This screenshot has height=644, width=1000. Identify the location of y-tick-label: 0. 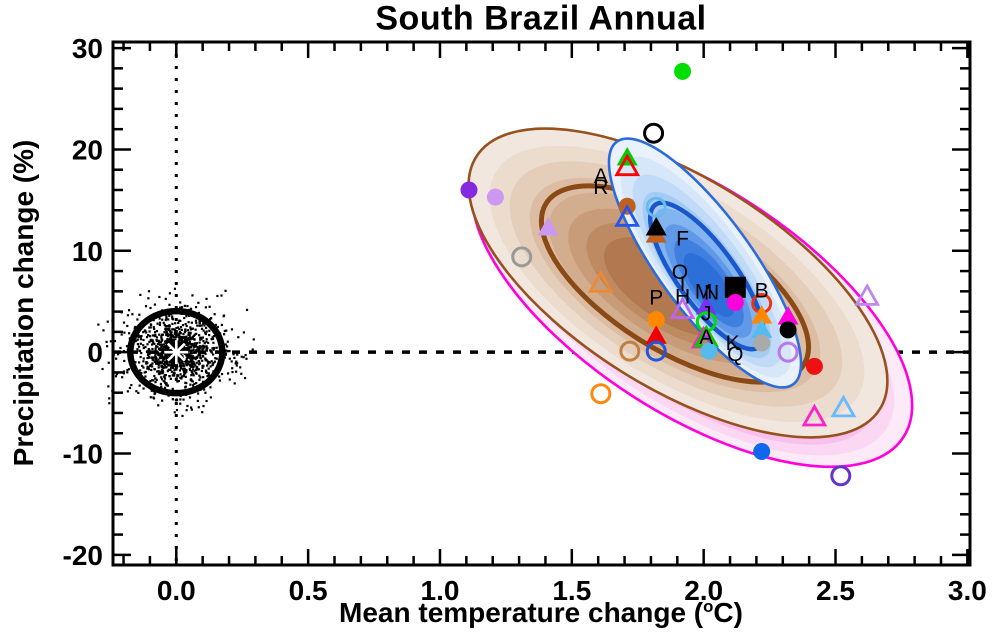
(95, 352).